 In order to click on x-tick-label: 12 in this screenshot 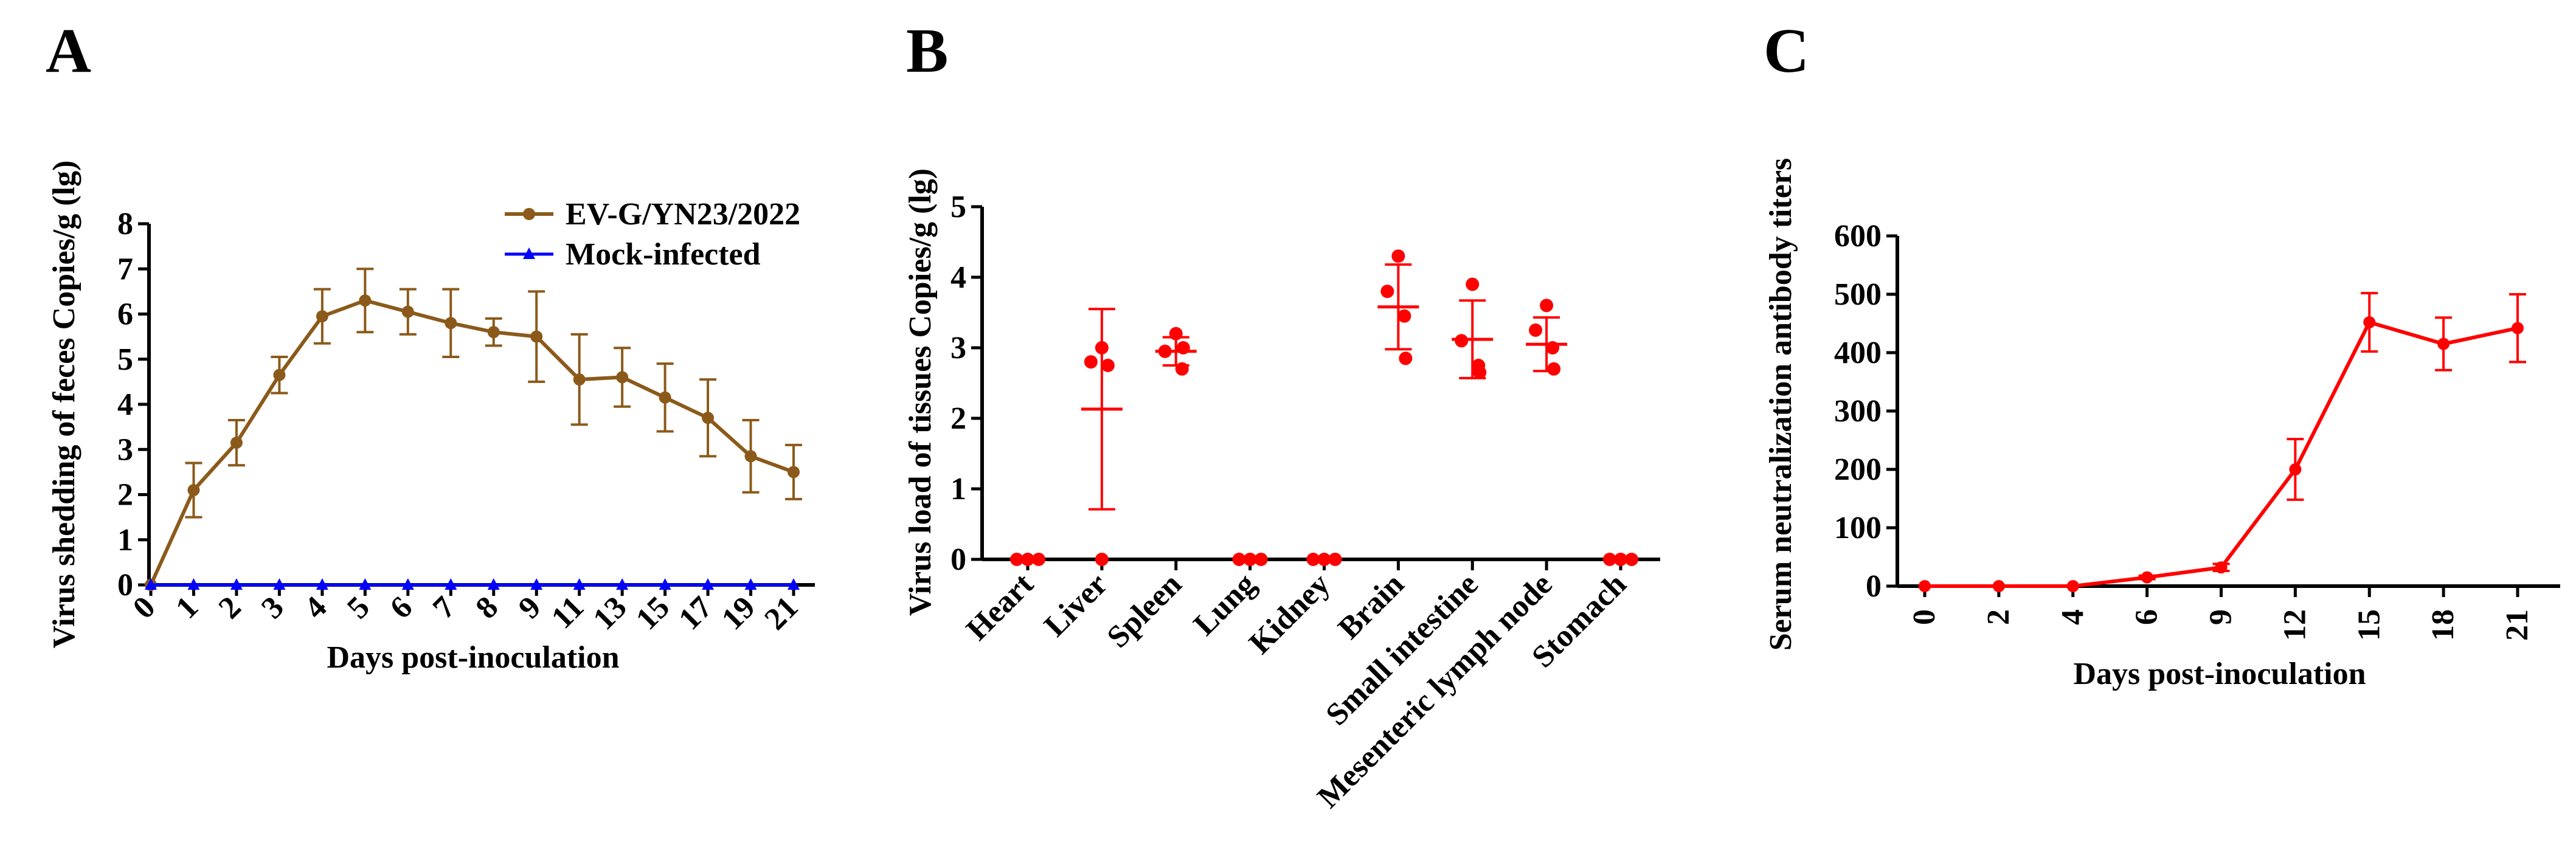, I will do `click(2294, 625)`.